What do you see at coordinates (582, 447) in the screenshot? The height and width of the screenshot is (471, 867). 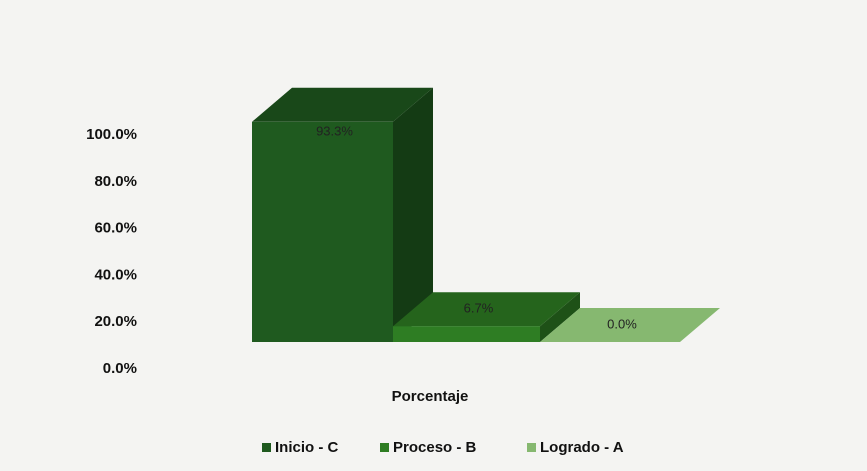 I see `legend-label: Logrado - A` at bounding box center [582, 447].